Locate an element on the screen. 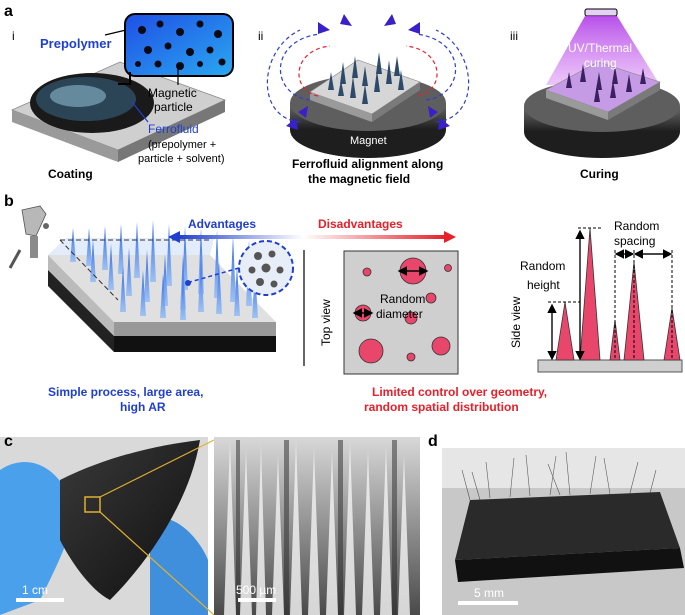  magnified-inset-circle is located at coordinates (239, 268).